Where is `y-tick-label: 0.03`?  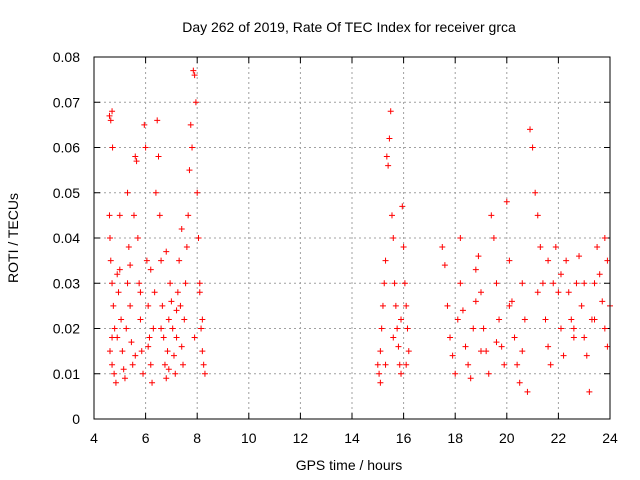 y-tick-label: 0.03 is located at coordinates (66, 283).